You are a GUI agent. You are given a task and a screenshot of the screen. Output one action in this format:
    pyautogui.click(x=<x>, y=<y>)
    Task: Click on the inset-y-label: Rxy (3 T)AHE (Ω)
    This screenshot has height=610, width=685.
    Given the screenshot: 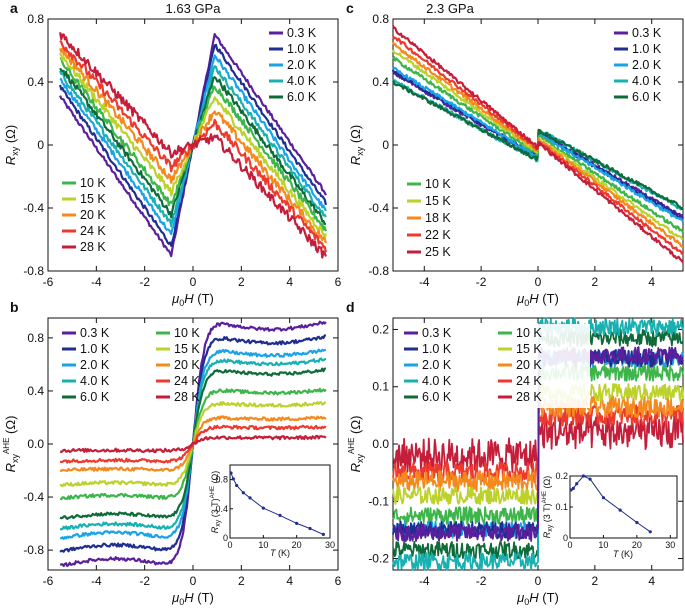 What is the action you would take?
    pyautogui.click(x=548, y=507)
    